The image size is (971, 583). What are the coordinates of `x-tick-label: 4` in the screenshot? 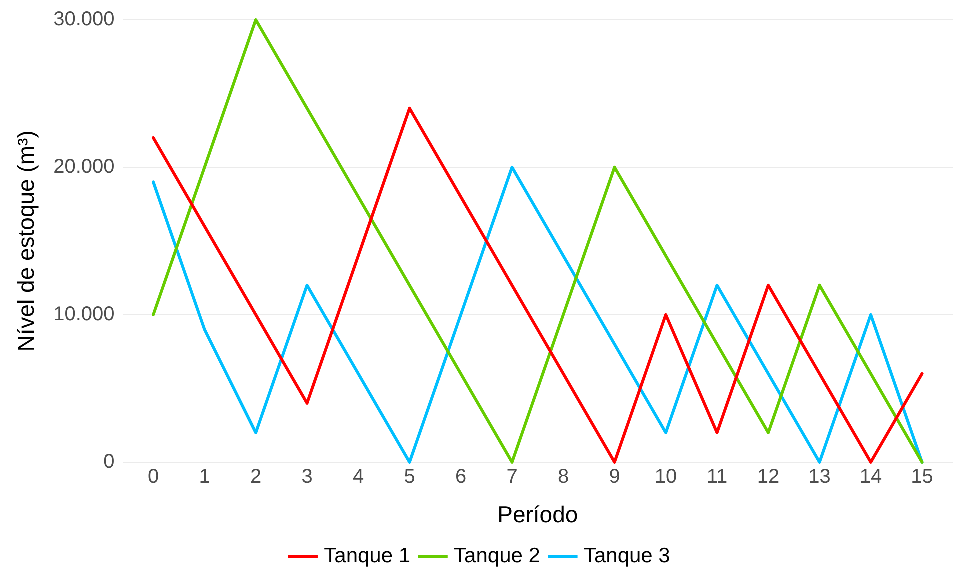 It's located at (358, 477).